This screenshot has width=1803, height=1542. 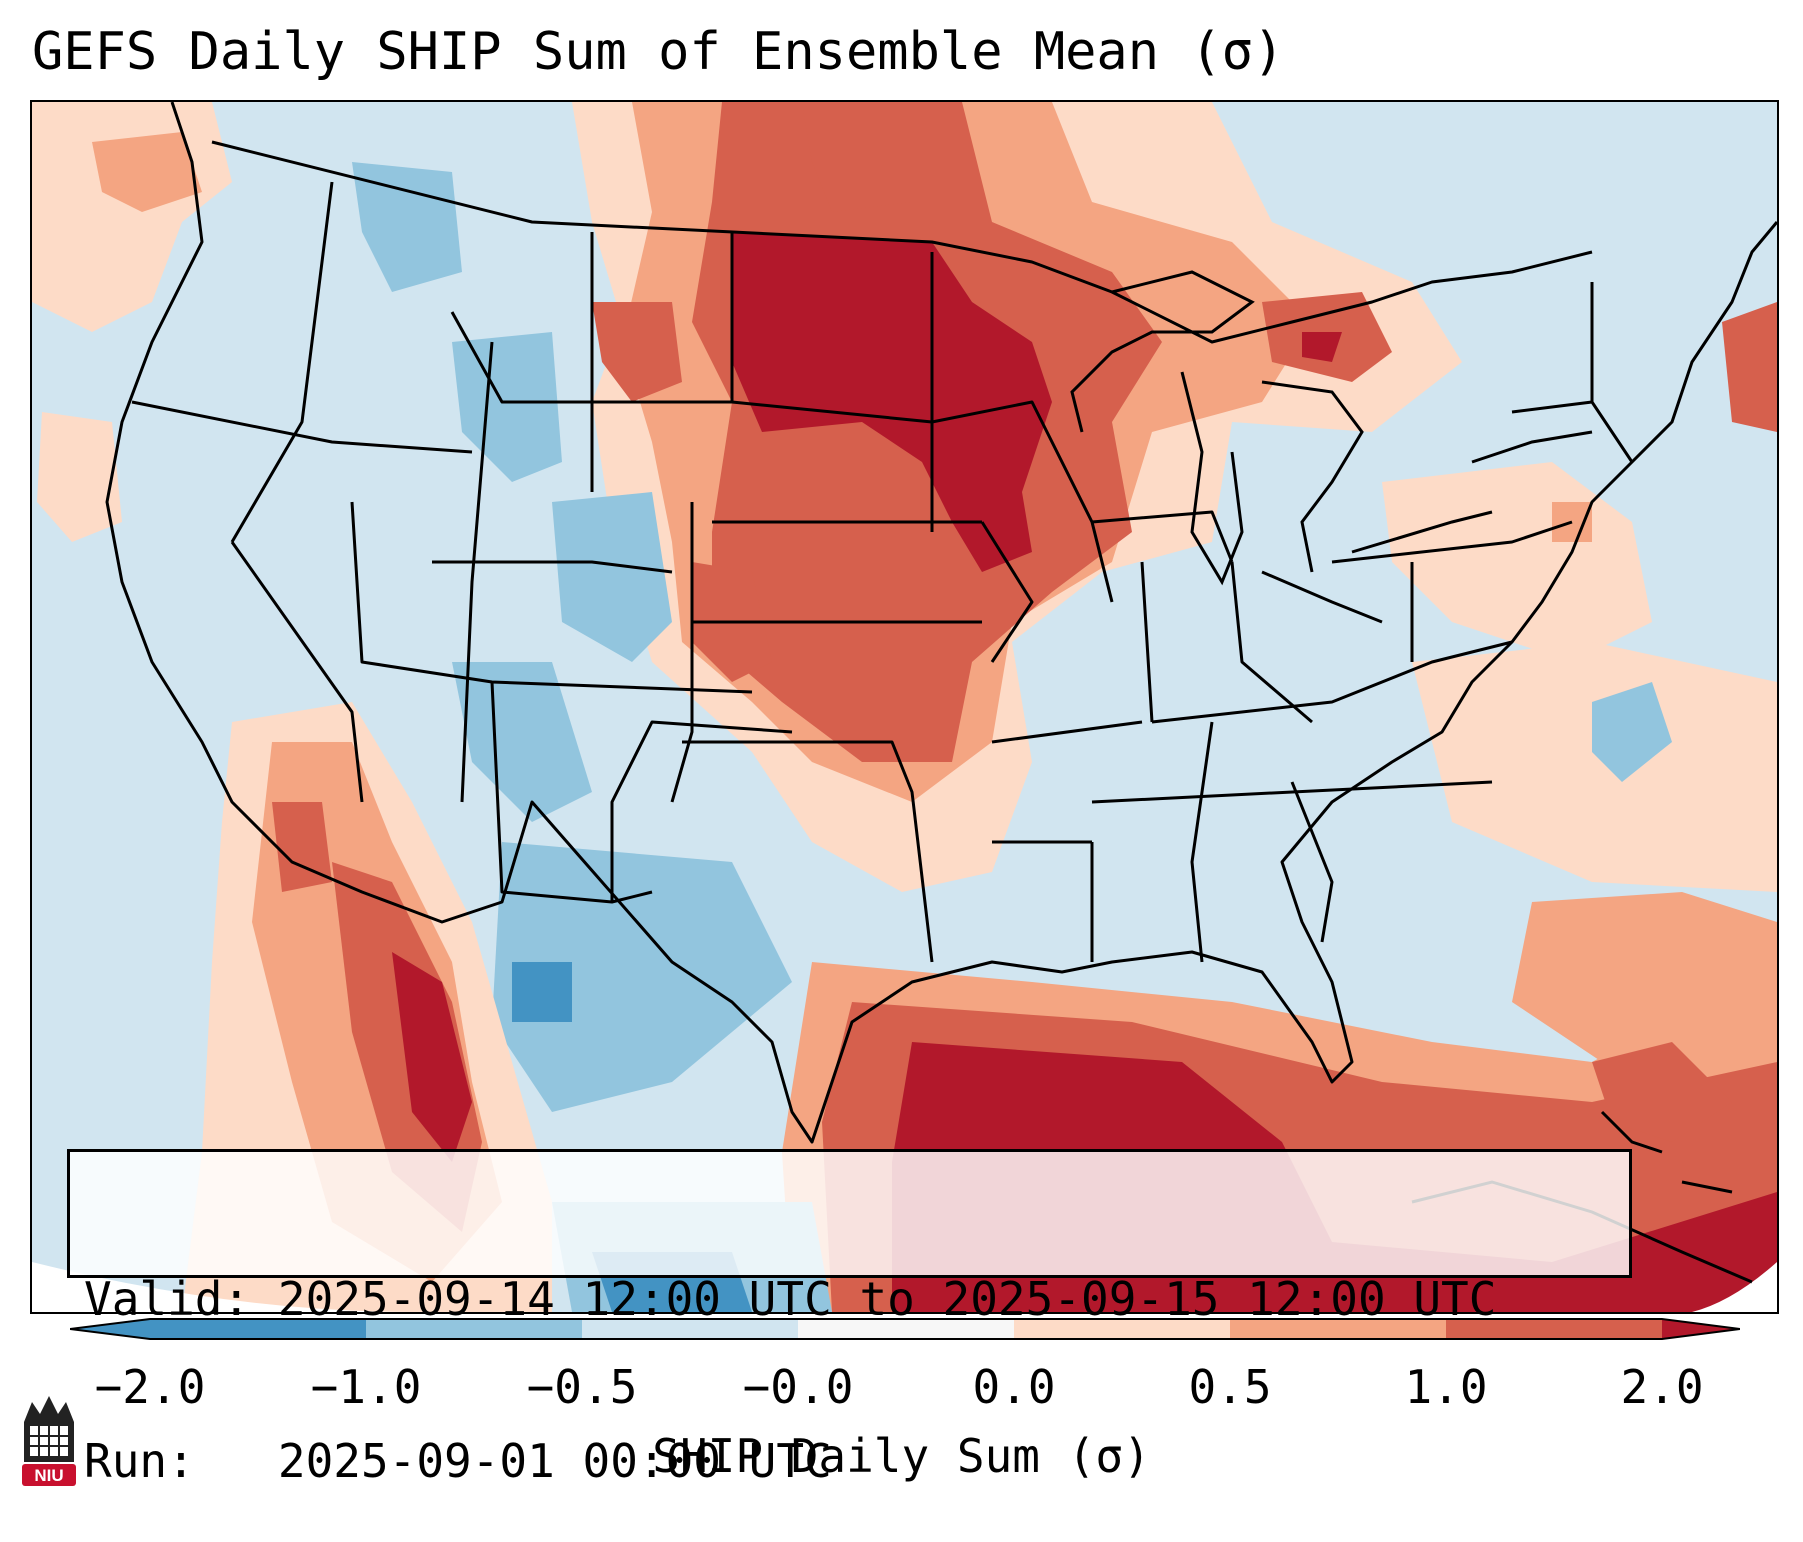 I want to click on field-east, so click(x=1579, y=482).